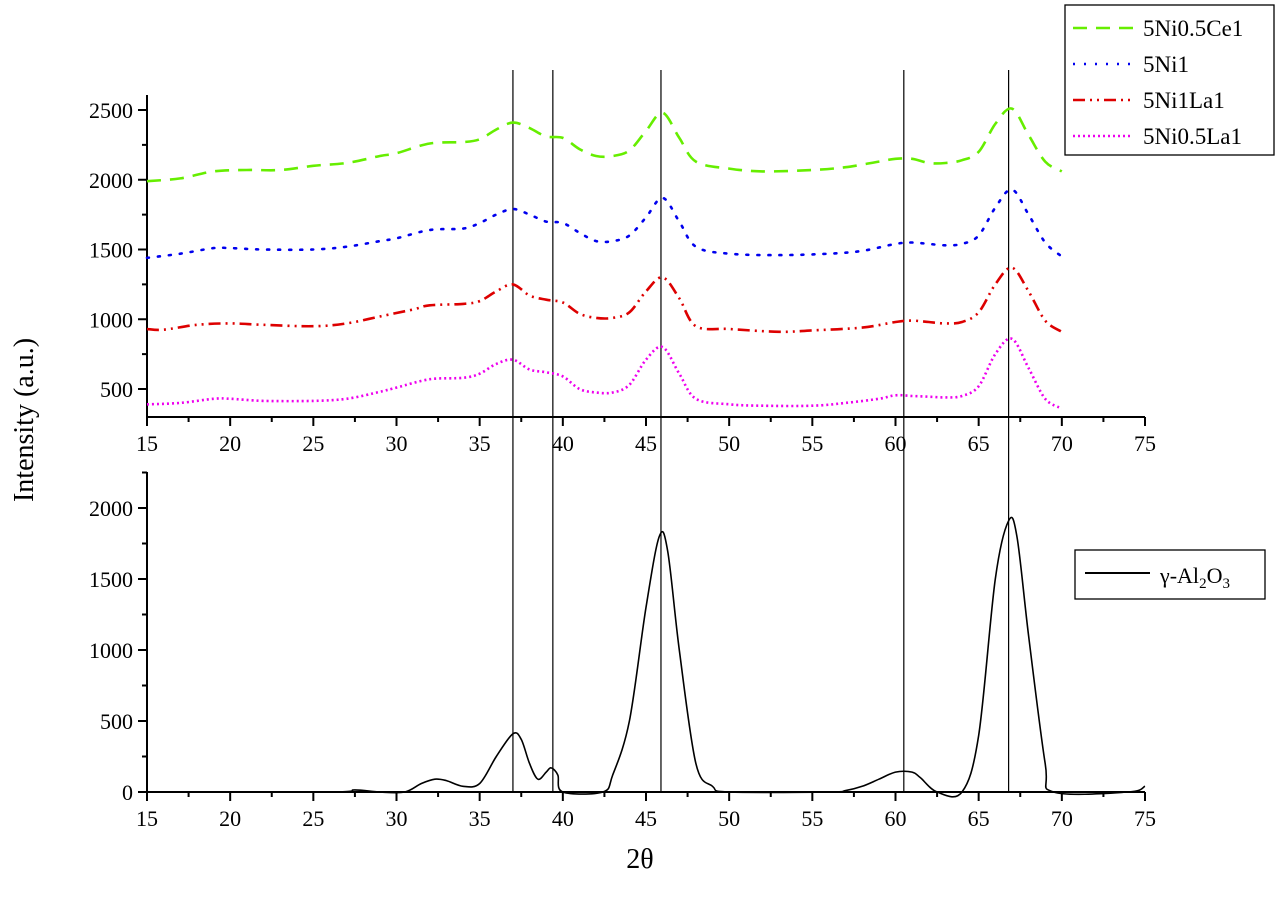 The image size is (1280, 901). Describe the element at coordinates (1193, 28) in the screenshot. I see `legend-label: 5Ni0.5Ce1` at that location.